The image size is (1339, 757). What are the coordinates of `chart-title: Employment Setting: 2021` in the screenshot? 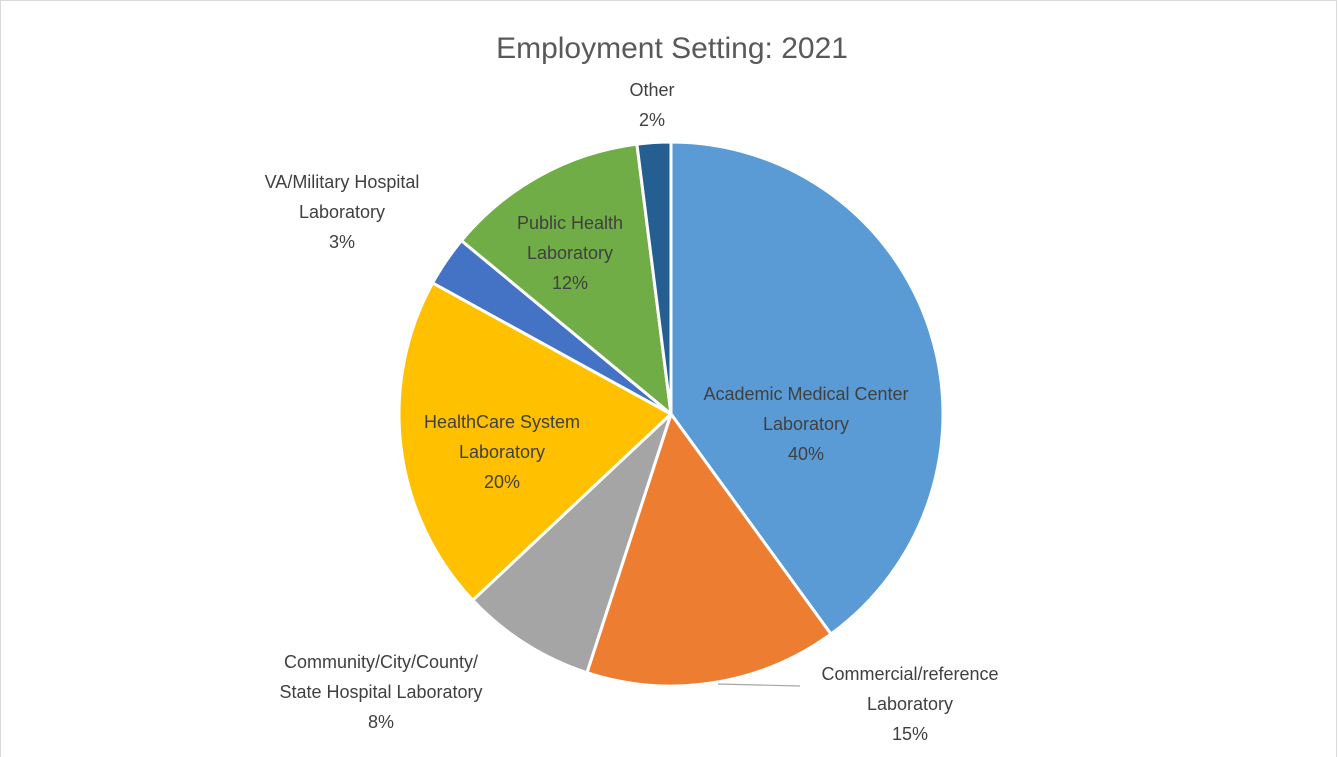 It's located at (672, 48).